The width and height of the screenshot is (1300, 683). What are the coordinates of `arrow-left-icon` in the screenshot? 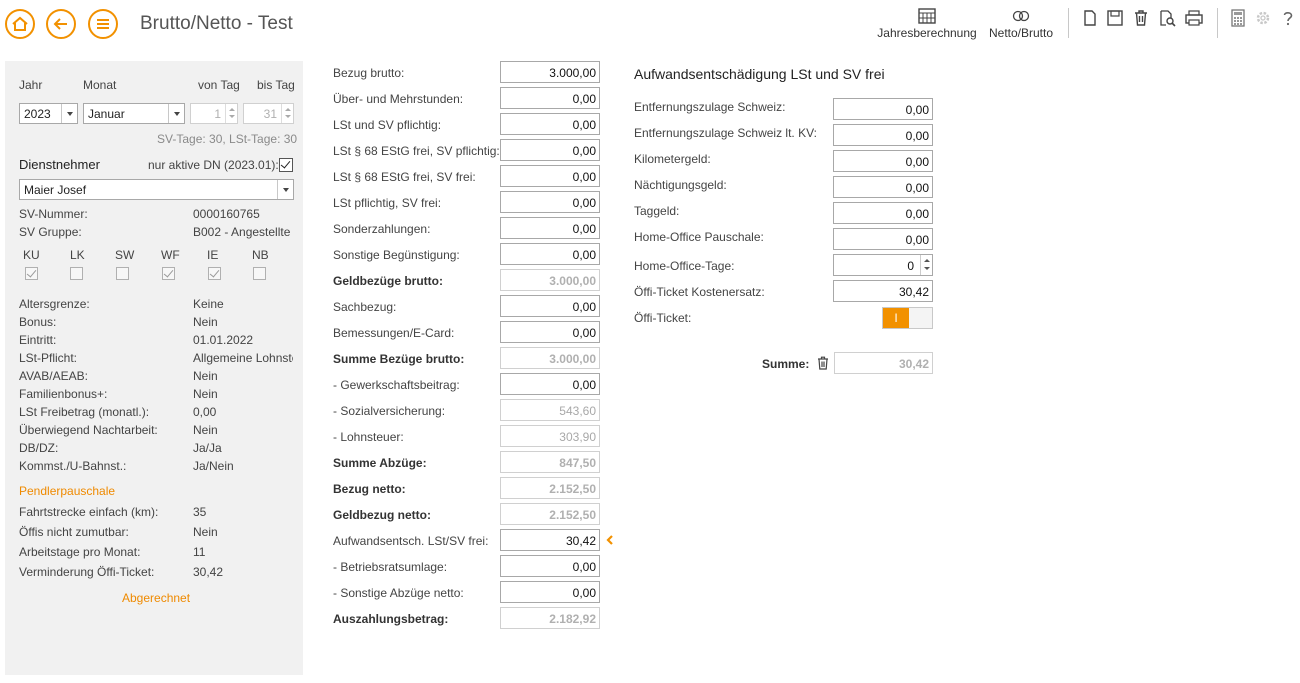 It's located at (60, 24).